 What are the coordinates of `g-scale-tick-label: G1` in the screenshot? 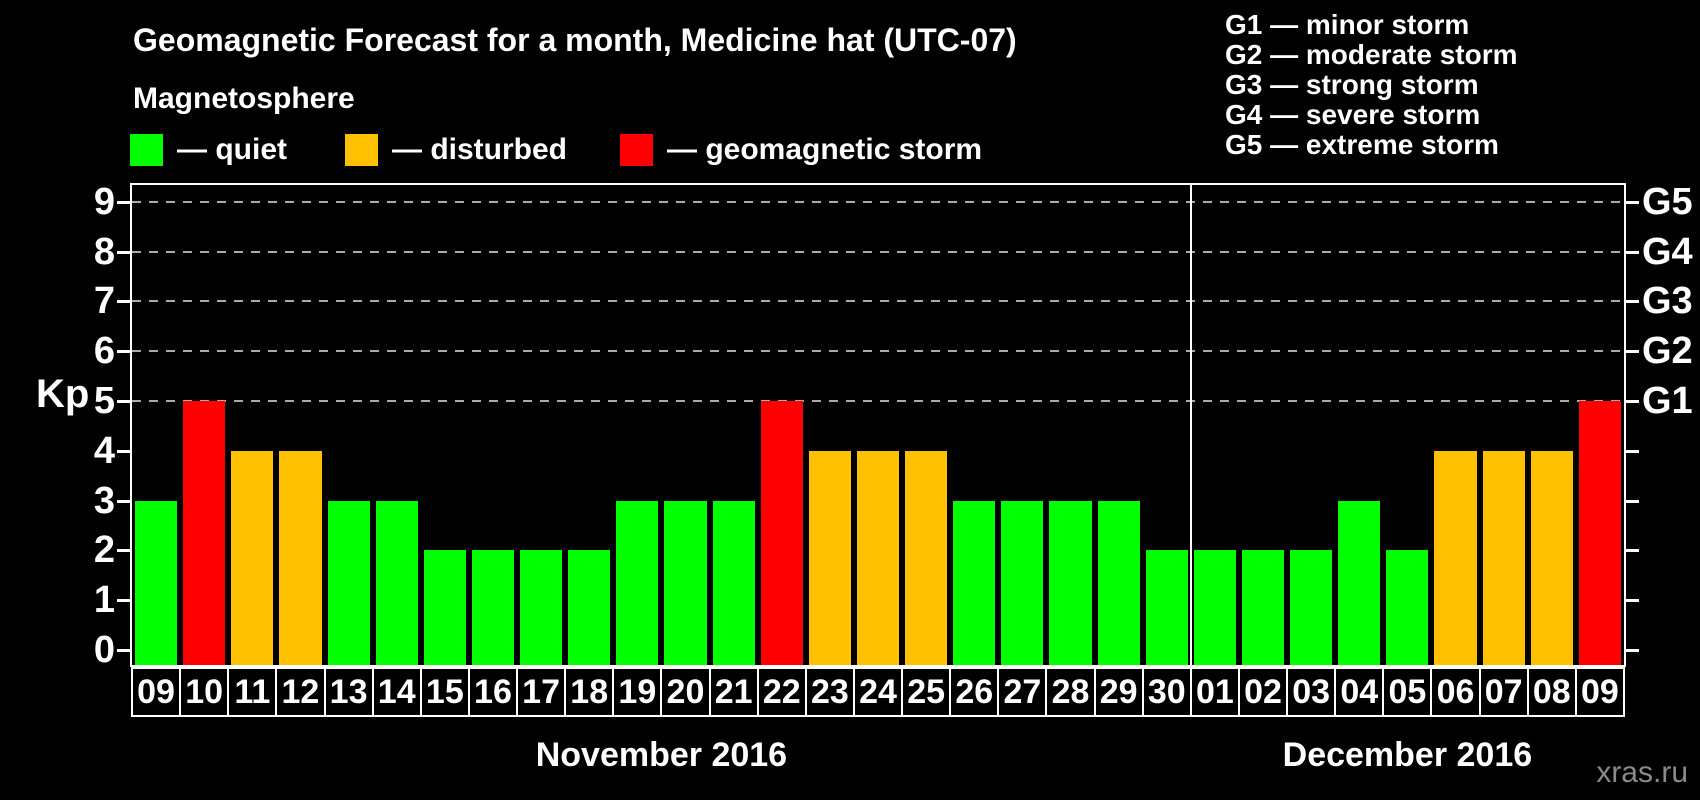 It's located at (1667, 401).